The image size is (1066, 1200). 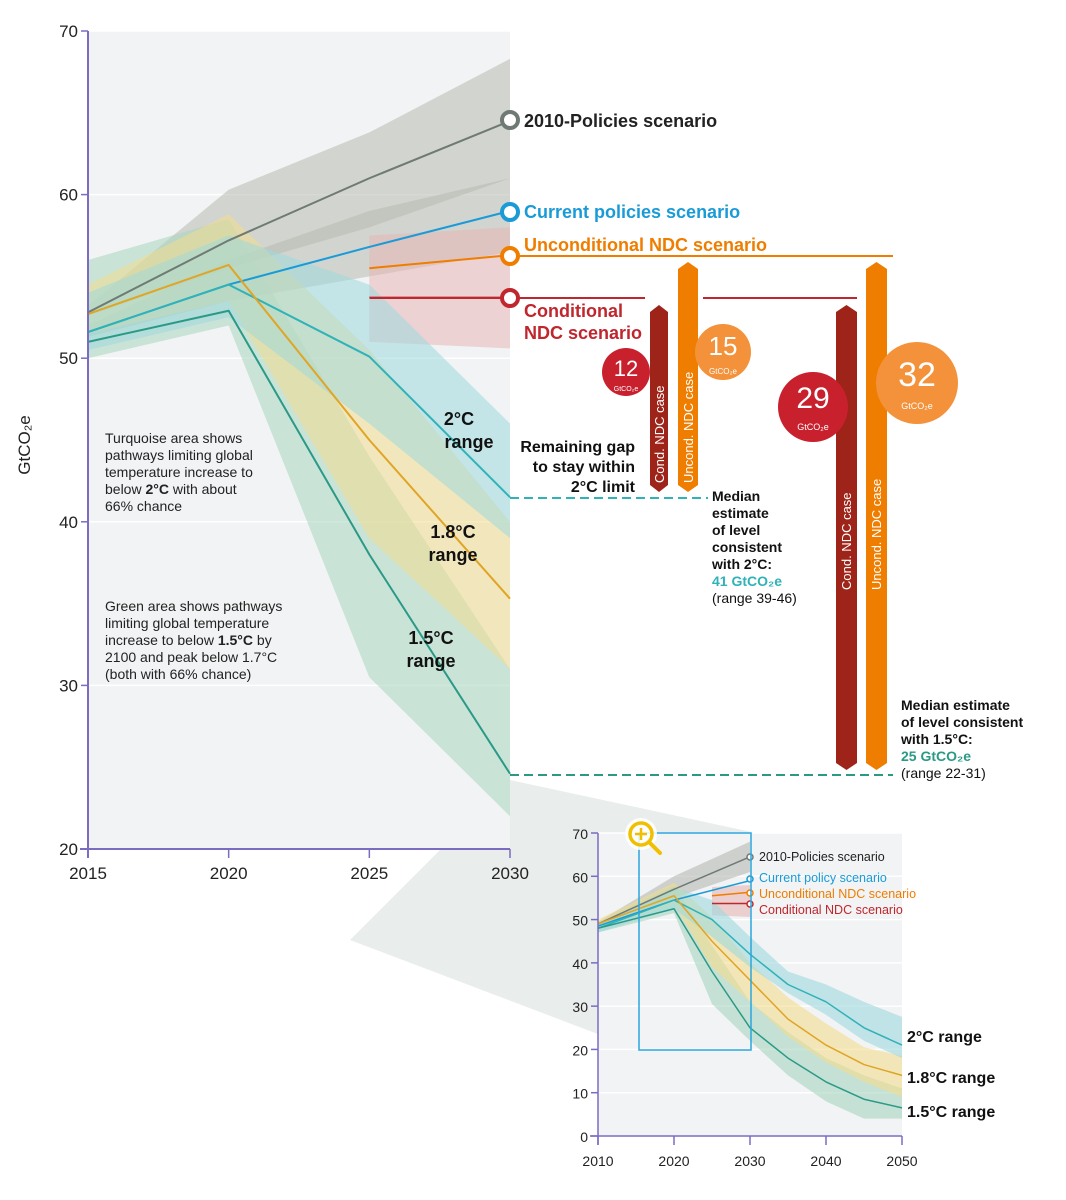 I want to click on policies2010-line, so click(x=674, y=890).